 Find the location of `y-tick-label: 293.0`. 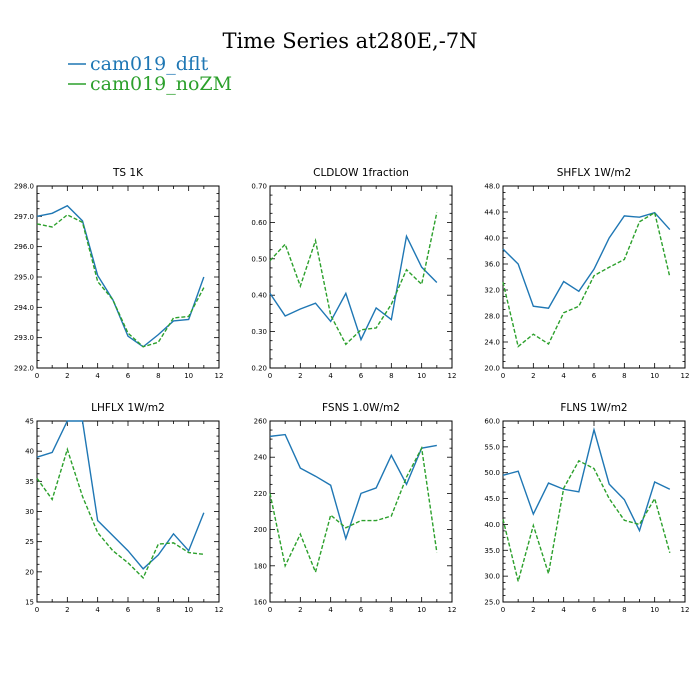

y-tick-label: 293.0 is located at coordinates (24, 338).